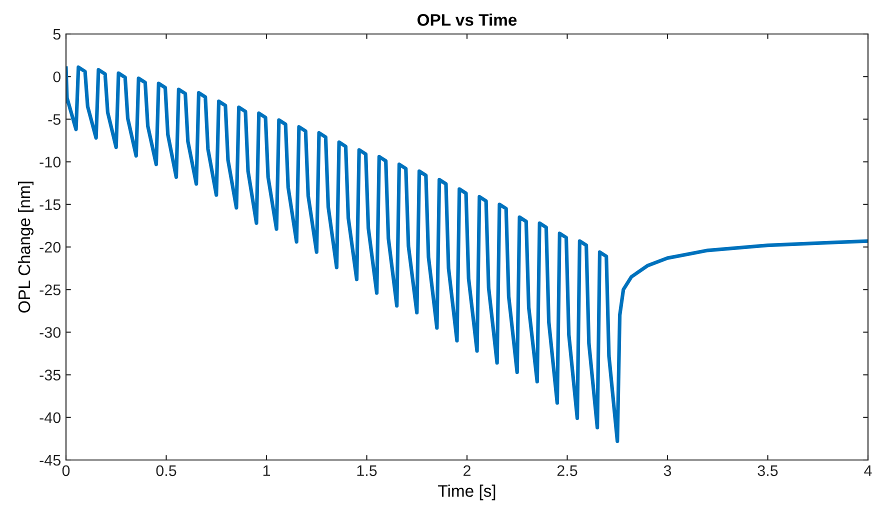 Image resolution: width=875 pixels, height=512 pixels. What do you see at coordinates (50, 162) in the screenshot?
I see `y-tick-label: -10` at bounding box center [50, 162].